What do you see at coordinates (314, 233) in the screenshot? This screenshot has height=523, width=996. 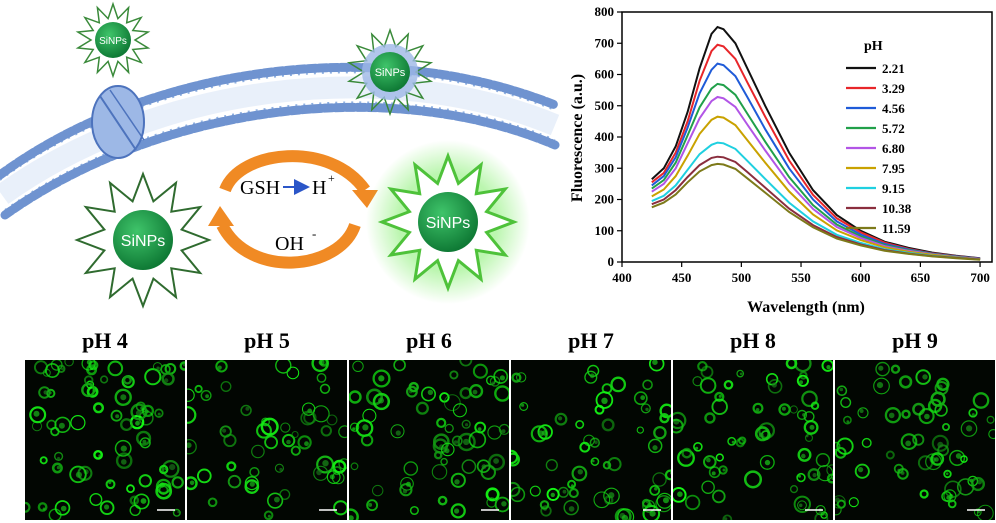 I see `hydroxide-charge: -` at bounding box center [314, 233].